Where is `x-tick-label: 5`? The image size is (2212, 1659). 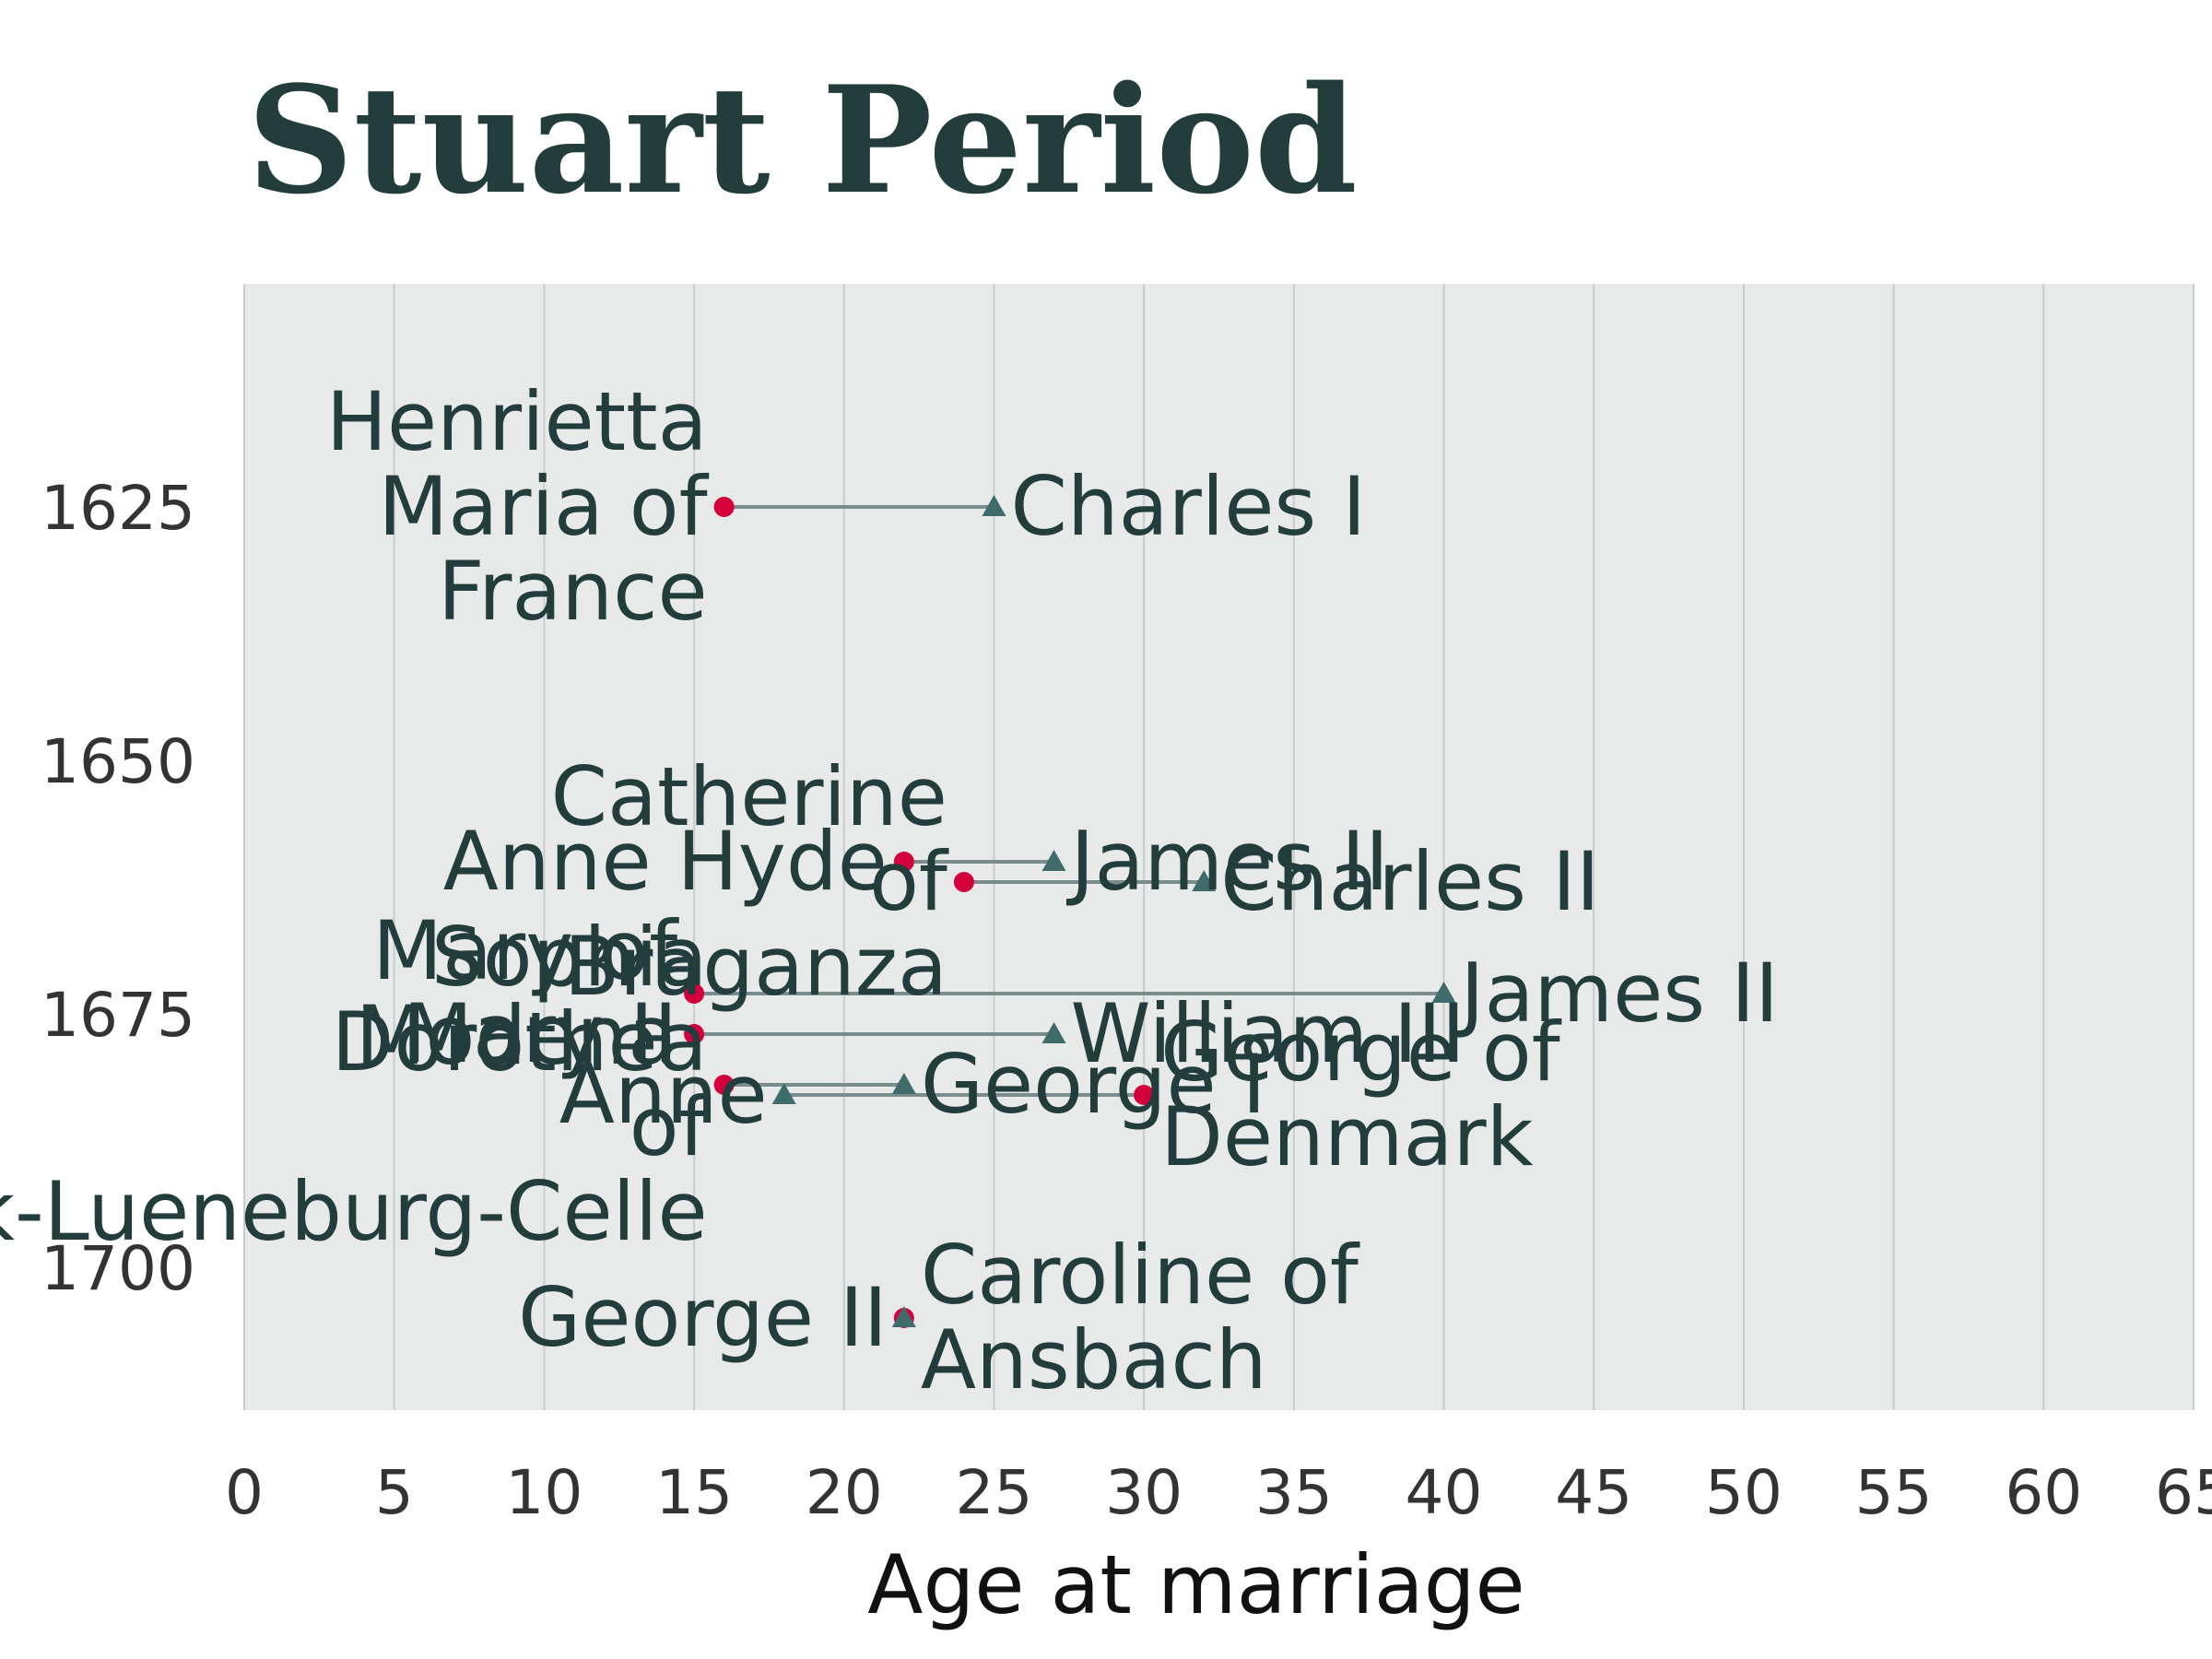 x-tick-label: 5 is located at coordinates (394, 1492).